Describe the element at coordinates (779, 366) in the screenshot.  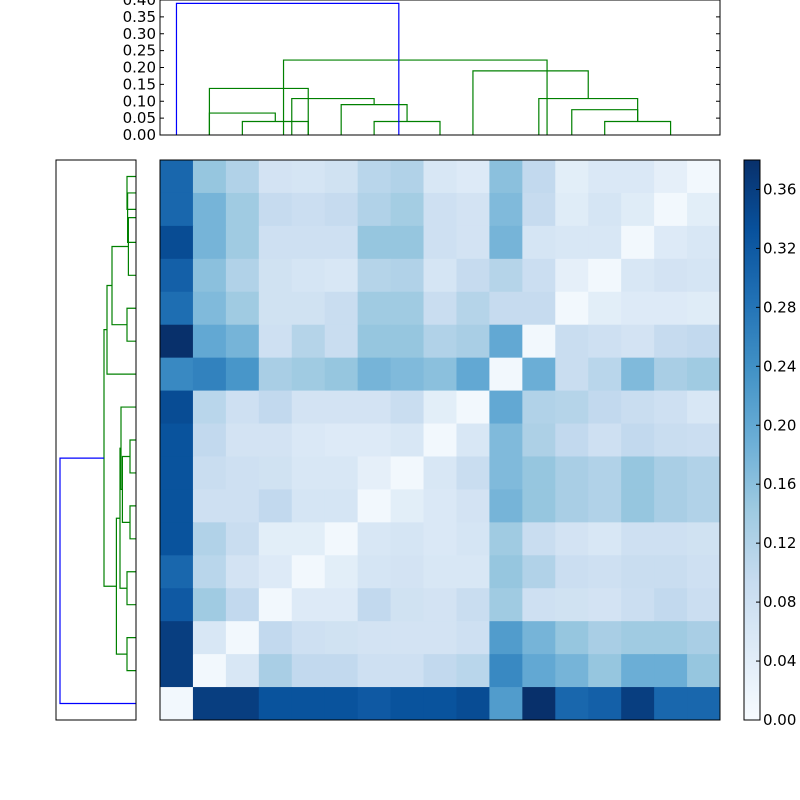
I see `colorbar-tick-label: 0.24` at that location.